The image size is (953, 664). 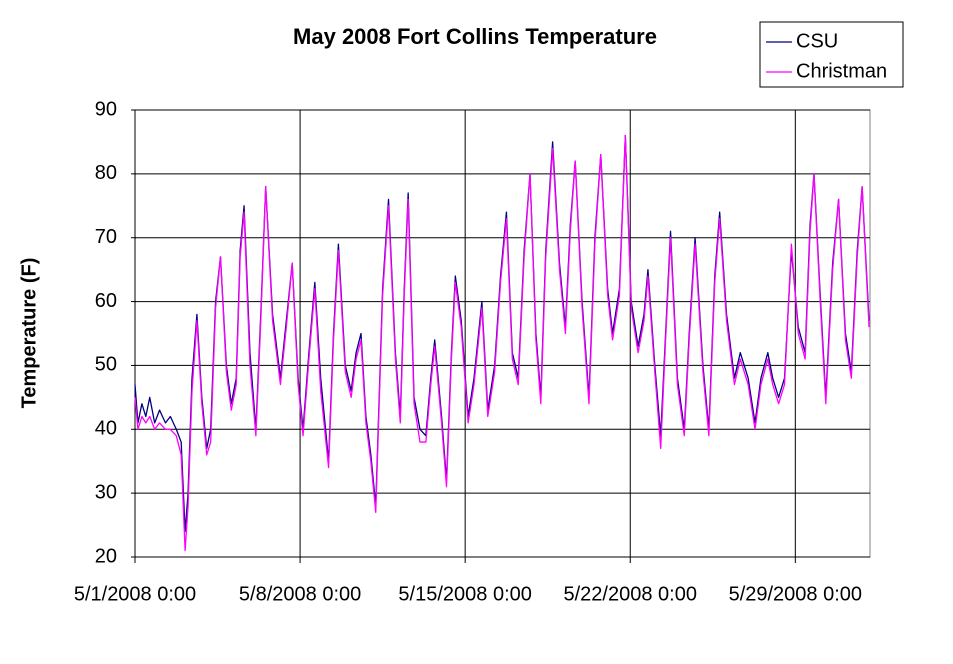 What do you see at coordinates (795, 594) in the screenshot?
I see `x-tick-label: 5/29/2008 0:00` at bounding box center [795, 594].